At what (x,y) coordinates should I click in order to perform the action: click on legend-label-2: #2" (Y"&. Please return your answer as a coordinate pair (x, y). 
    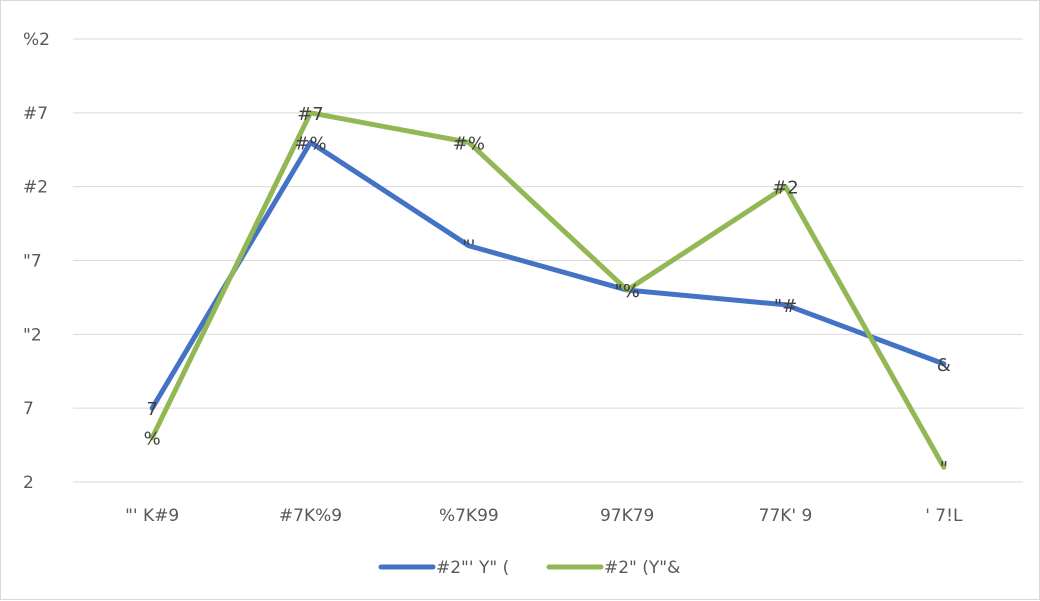
    Looking at the image, I should click on (642, 568).